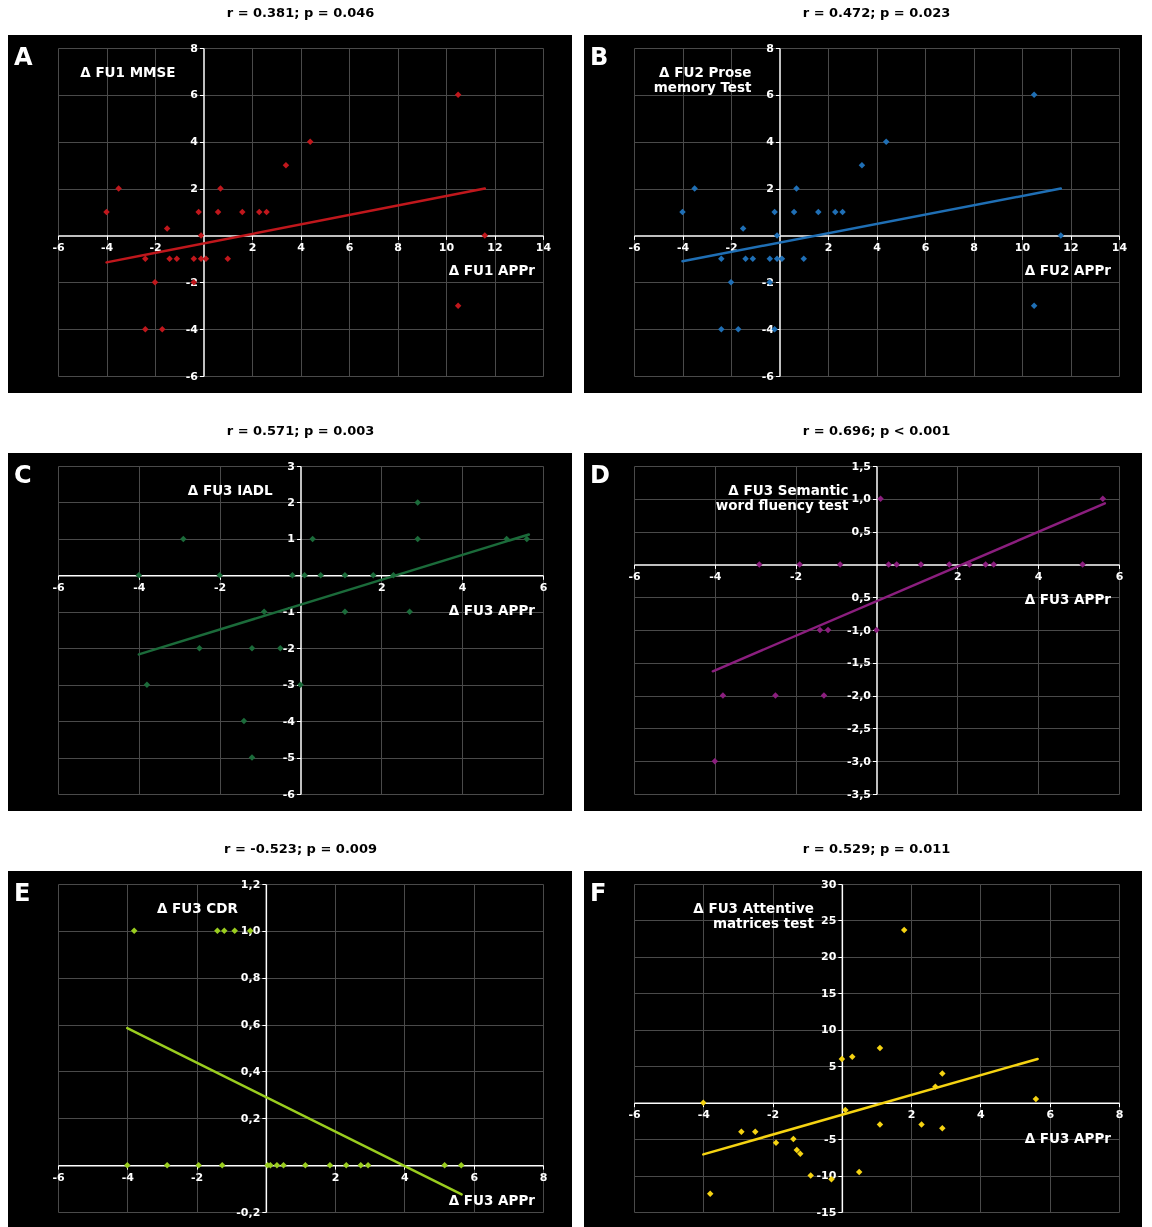 The width and height of the screenshot is (1152, 1227). Describe the element at coordinates (197, 908) in the screenshot. I see `y-axis-title: Δ FU3 CDR` at that location.